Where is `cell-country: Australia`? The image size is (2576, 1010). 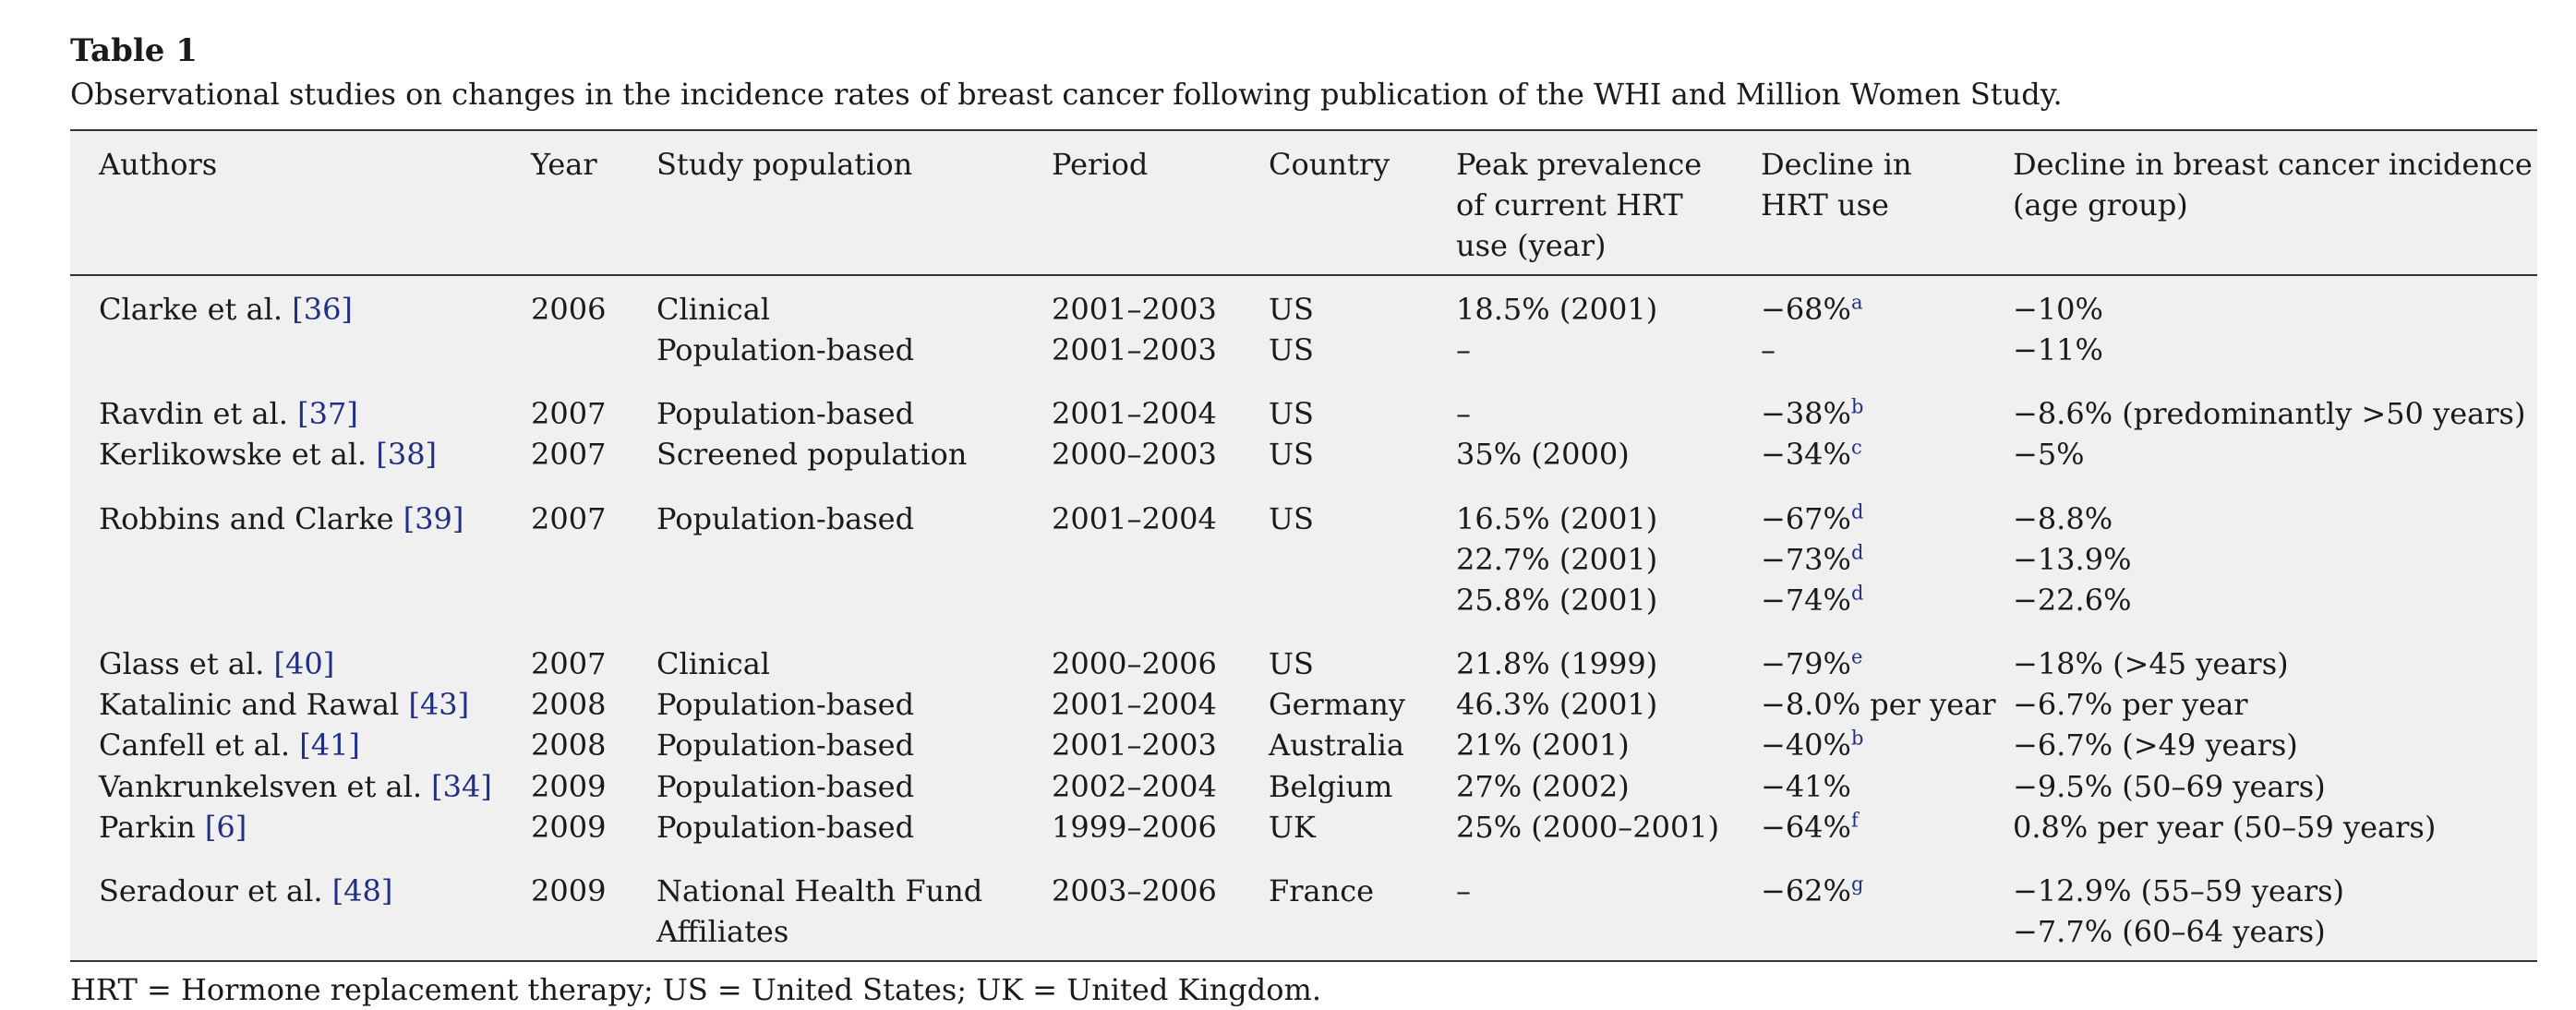 cell-country: Australia is located at coordinates (1336, 745).